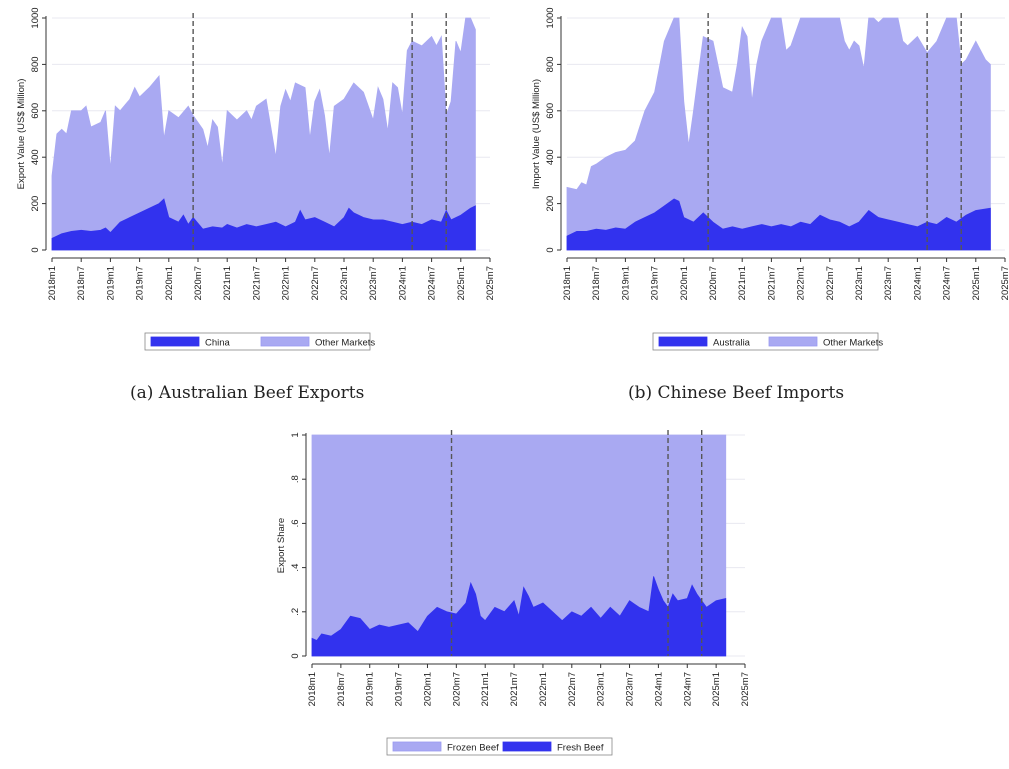 This screenshot has height=769, width=1009. Describe the element at coordinates (736, 393) in the screenshot. I see `caption-b: (b) Chinese Beef Imports` at that location.